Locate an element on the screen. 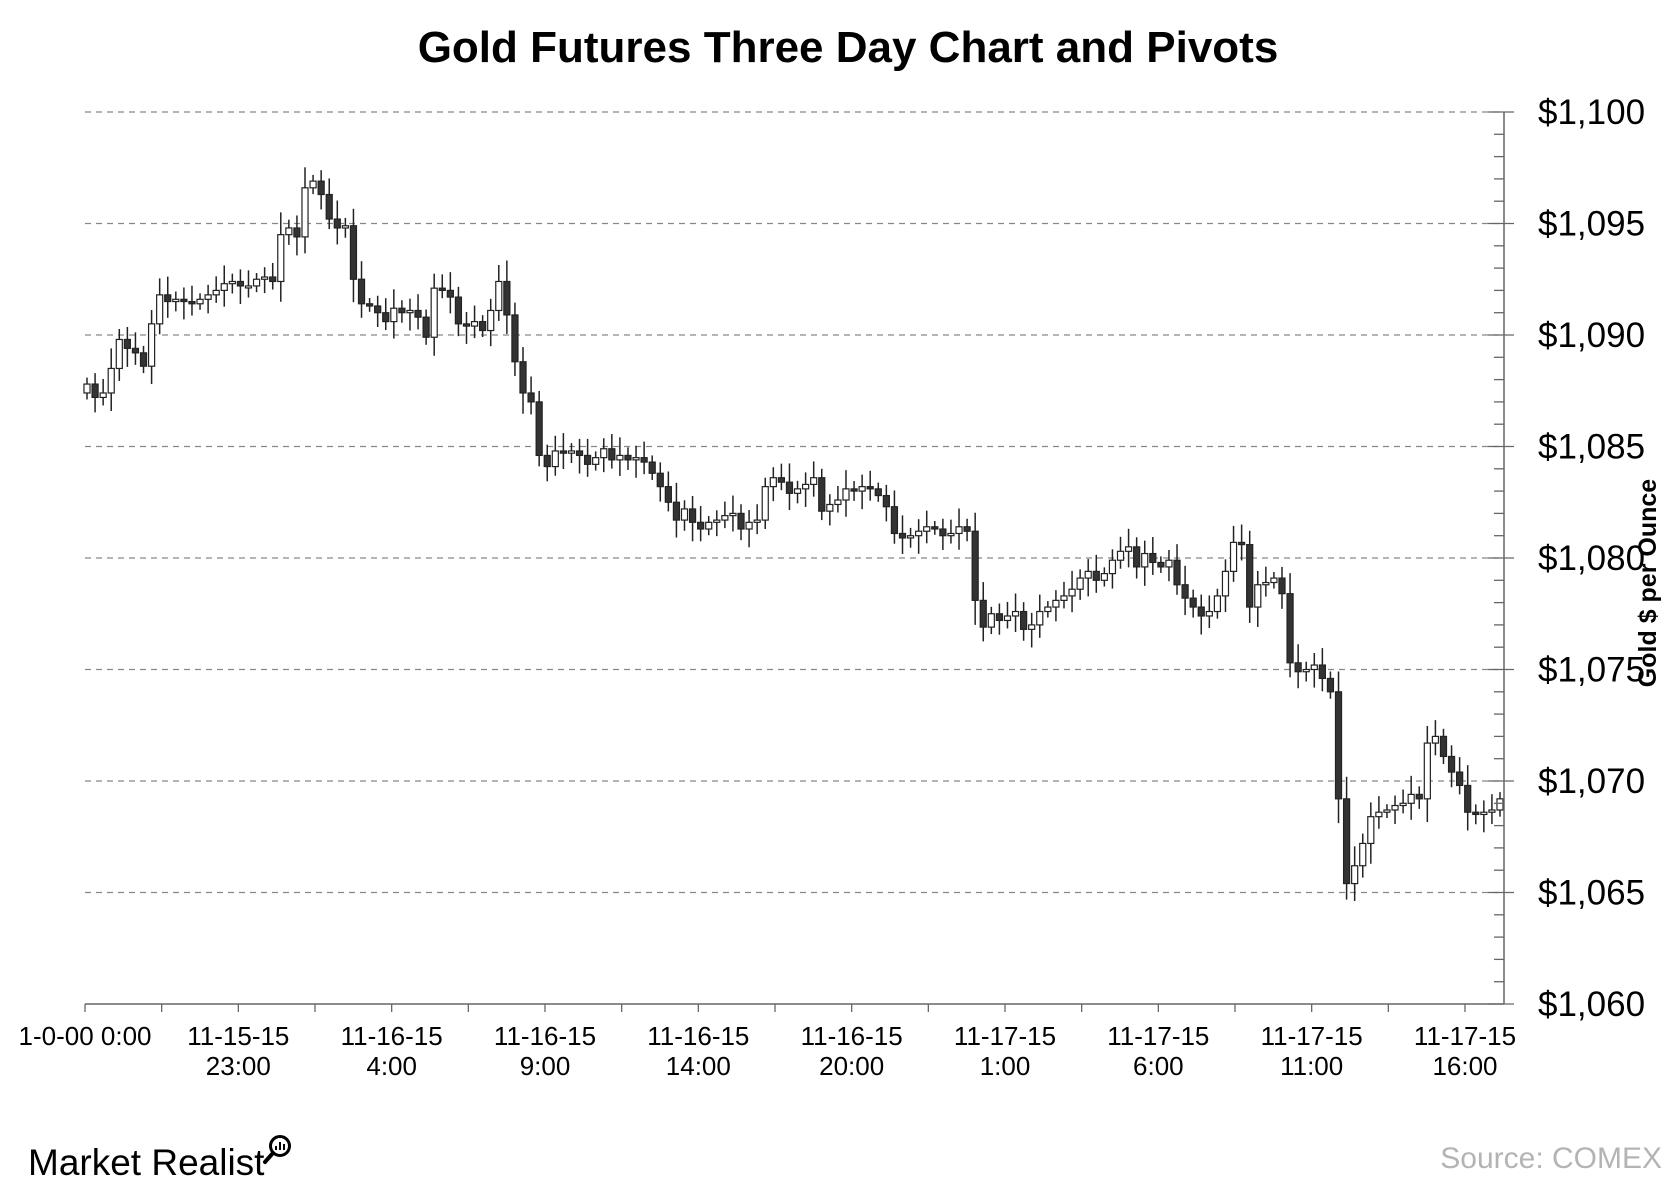 The width and height of the screenshot is (1680, 1200). x-tick-label: 11-17-15 is located at coordinates (1312, 1036).